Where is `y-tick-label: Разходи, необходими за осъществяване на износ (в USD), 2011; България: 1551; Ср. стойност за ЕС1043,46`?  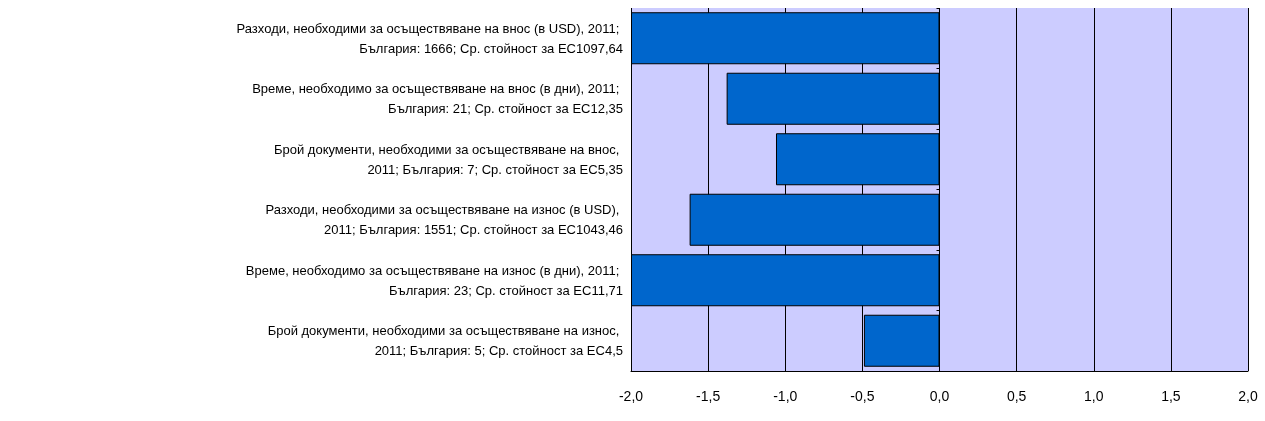
y-tick-label: Разходи, необходими за осъществяване на износ (в USD), 2011; България: 1551; Ср. стойност за ЕС1043,46 is located at coordinates (444, 220).